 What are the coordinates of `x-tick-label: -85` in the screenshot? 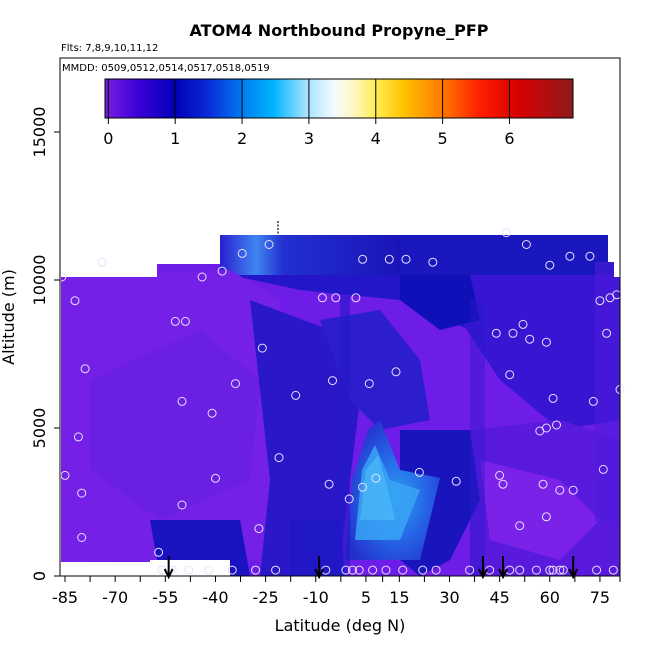 It's located at (65, 597).